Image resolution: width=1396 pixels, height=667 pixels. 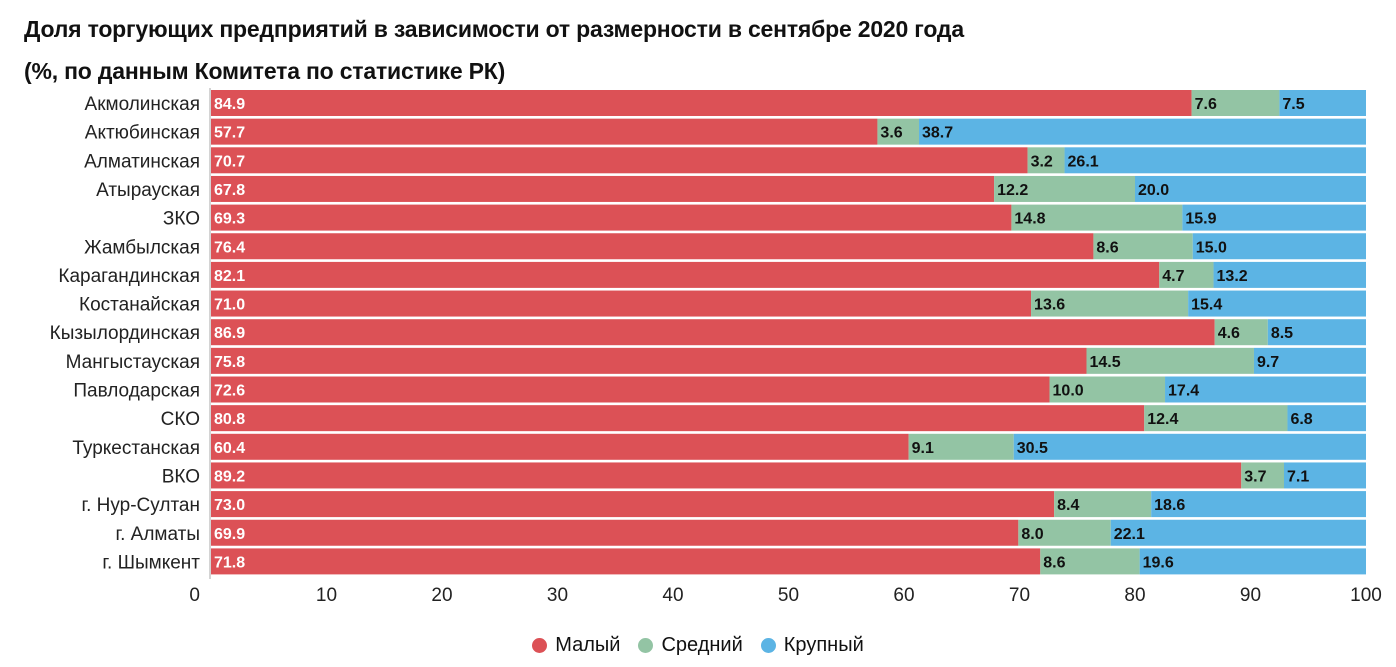 What do you see at coordinates (1268, 362) in the screenshot?
I see `data-label-large: 9.7` at bounding box center [1268, 362].